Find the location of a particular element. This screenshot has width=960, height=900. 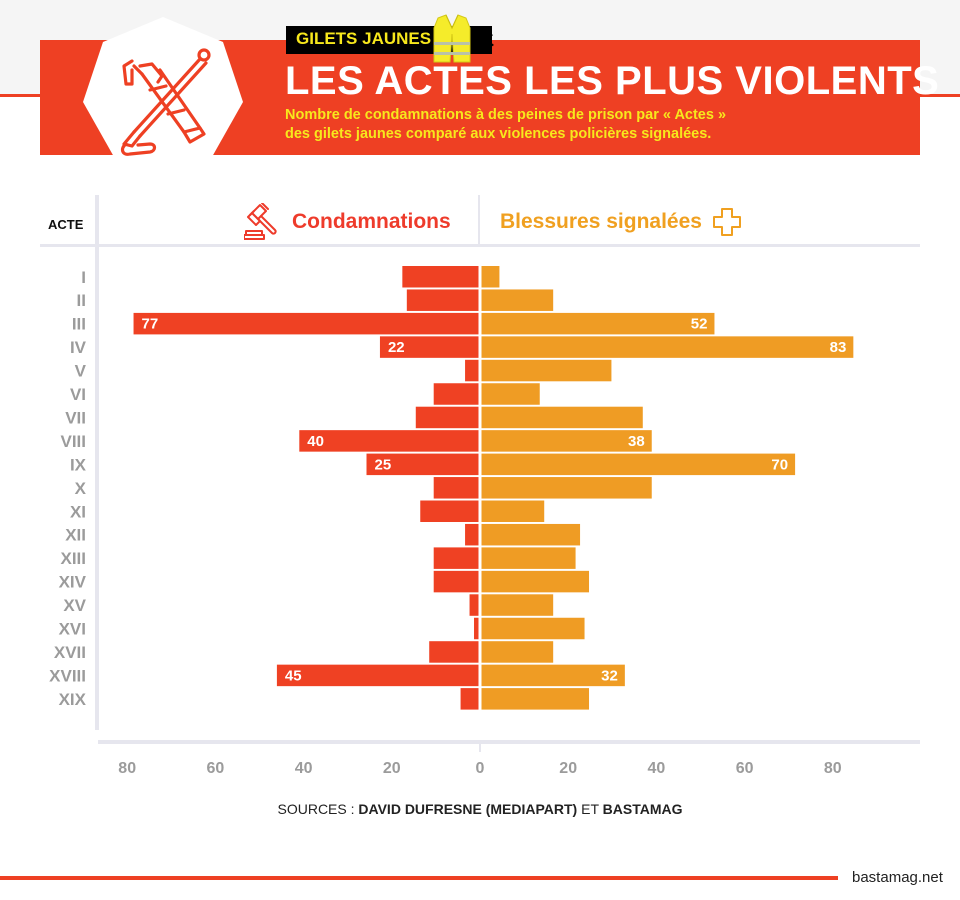

data-label-blessures-VIII: 38 is located at coordinates (636, 441).